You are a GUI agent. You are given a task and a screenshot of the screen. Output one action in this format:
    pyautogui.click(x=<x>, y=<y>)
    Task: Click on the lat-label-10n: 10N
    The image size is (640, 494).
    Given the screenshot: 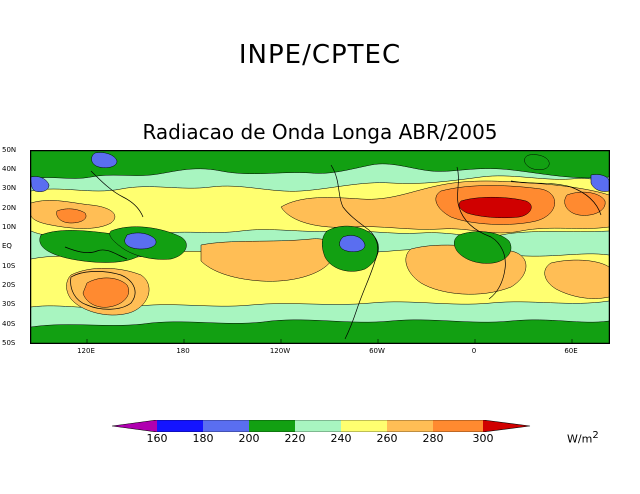 What is the action you would take?
    pyautogui.click(x=9, y=227)
    